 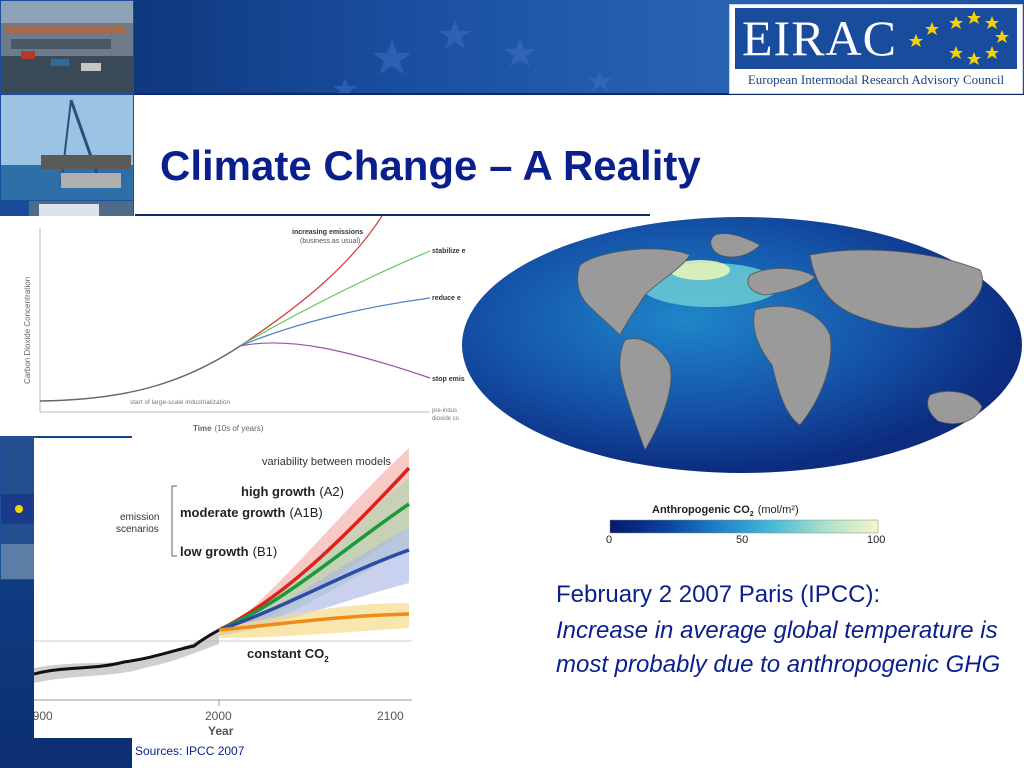 What do you see at coordinates (278, 491) in the screenshot?
I see `scenario-high-name: high growth` at bounding box center [278, 491].